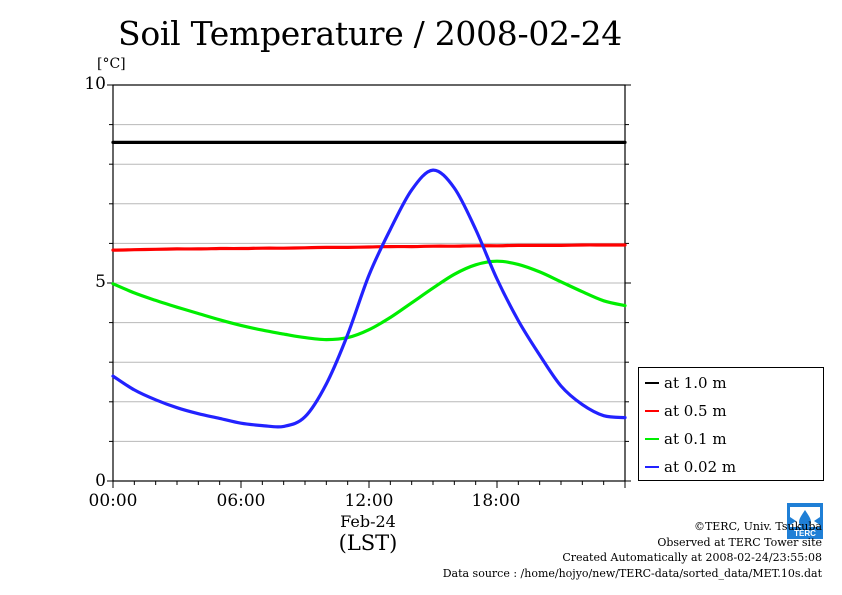 This screenshot has height=595, width=842. I want to click on credit-copyright: ©TERC, Univ. Tsukuba, so click(757, 526).